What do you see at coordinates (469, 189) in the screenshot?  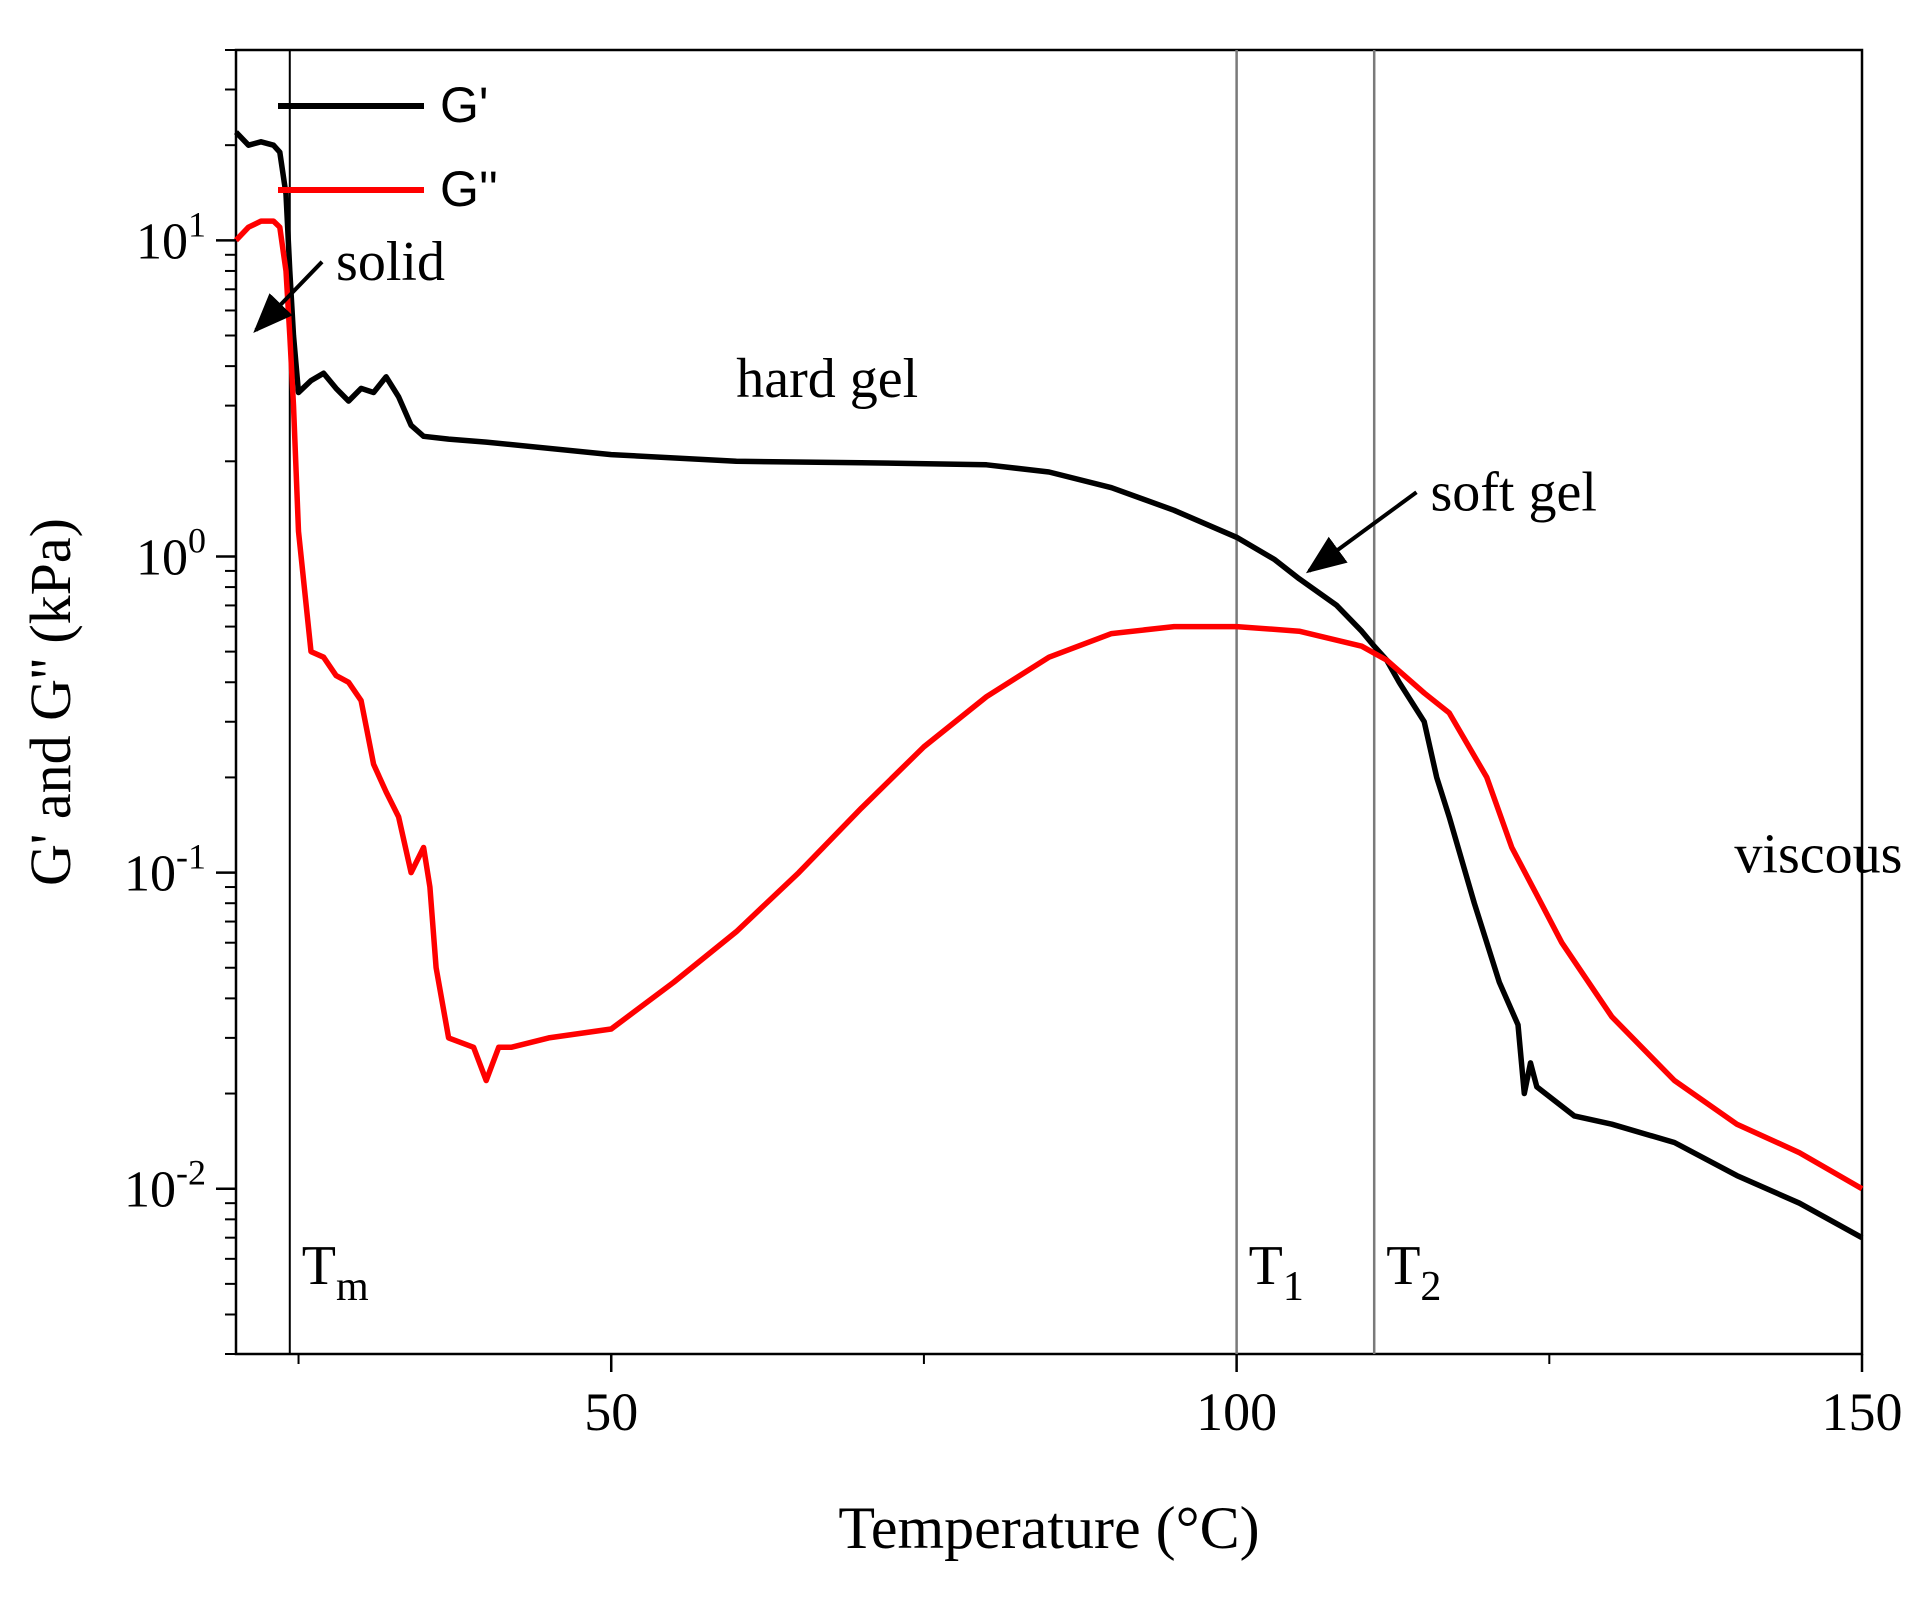 I see `legend-label-g-double-prime: G''` at bounding box center [469, 189].